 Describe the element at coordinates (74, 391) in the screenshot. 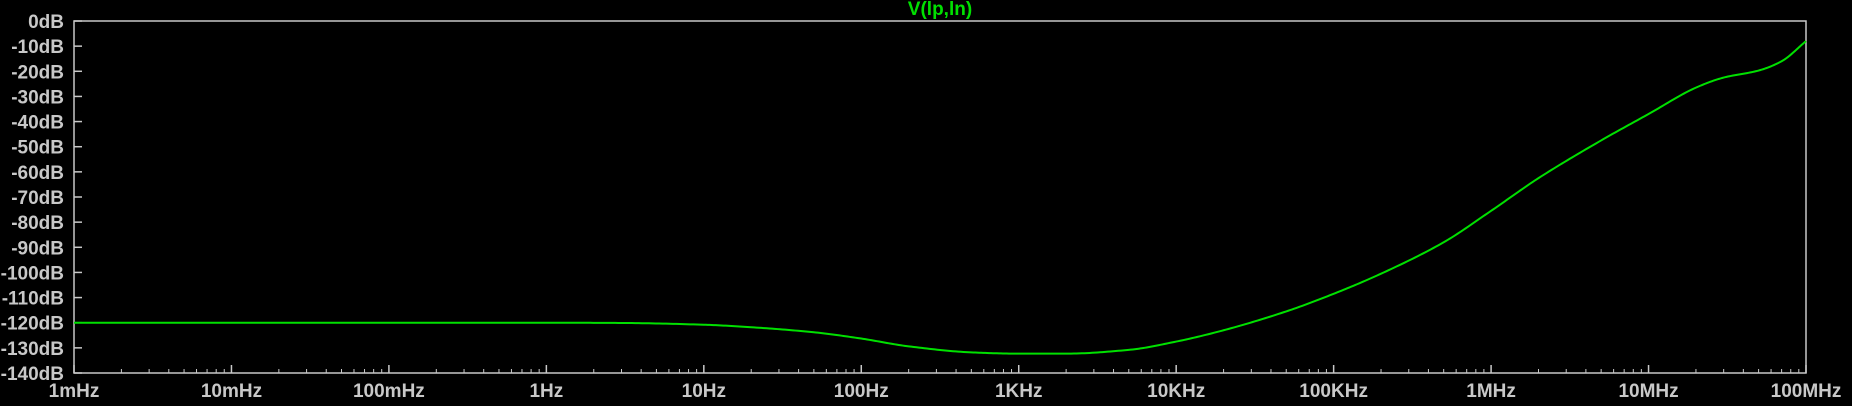

I see `x-tick-label: 1mHz` at that location.